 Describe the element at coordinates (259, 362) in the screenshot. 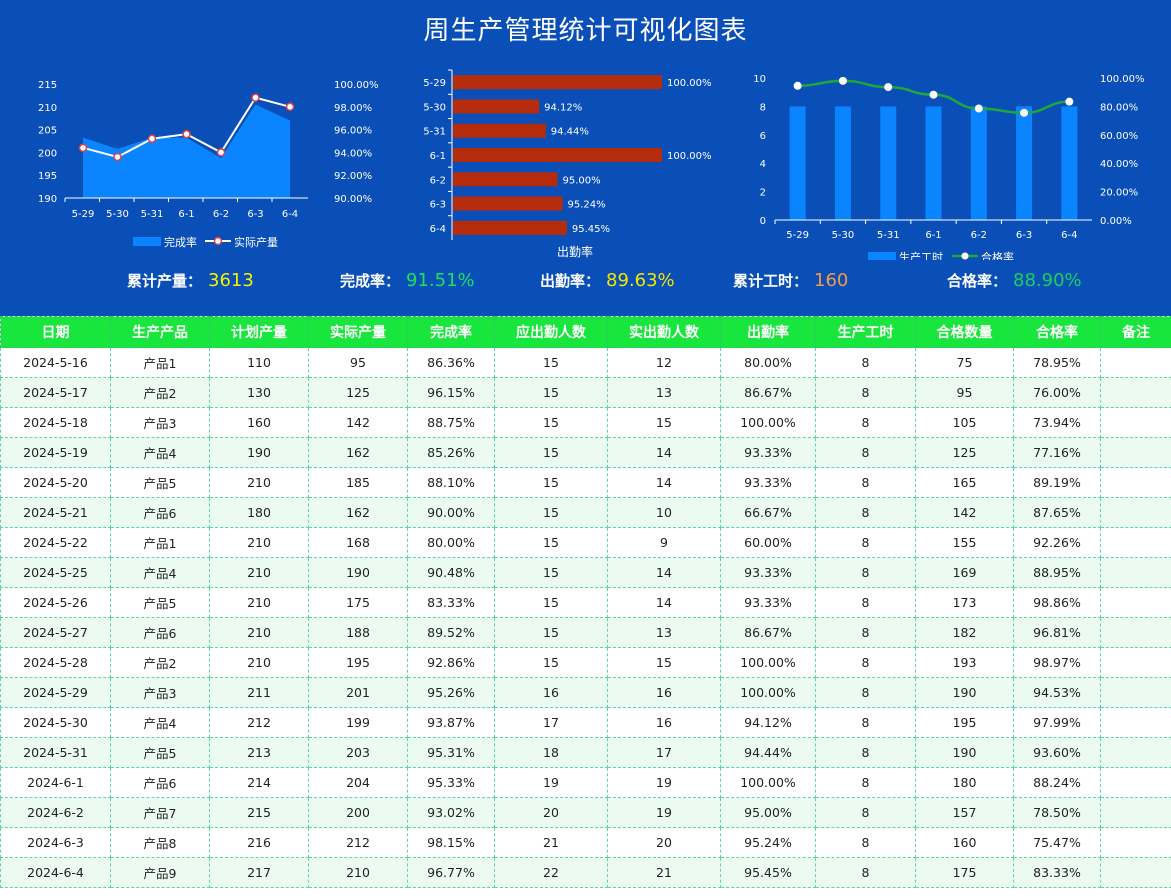

I see `table-cell: 110` at that location.